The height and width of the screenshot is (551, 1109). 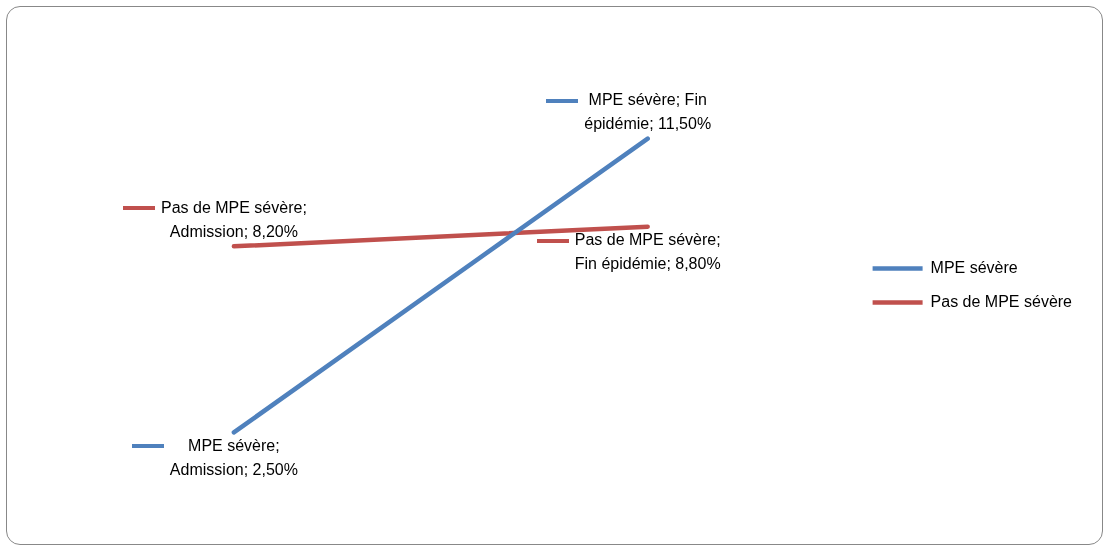 What do you see at coordinates (233, 457) in the screenshot?
I see `data-label: MPE sévère; Admission; 2,50%` at bounding box center [233, 457].